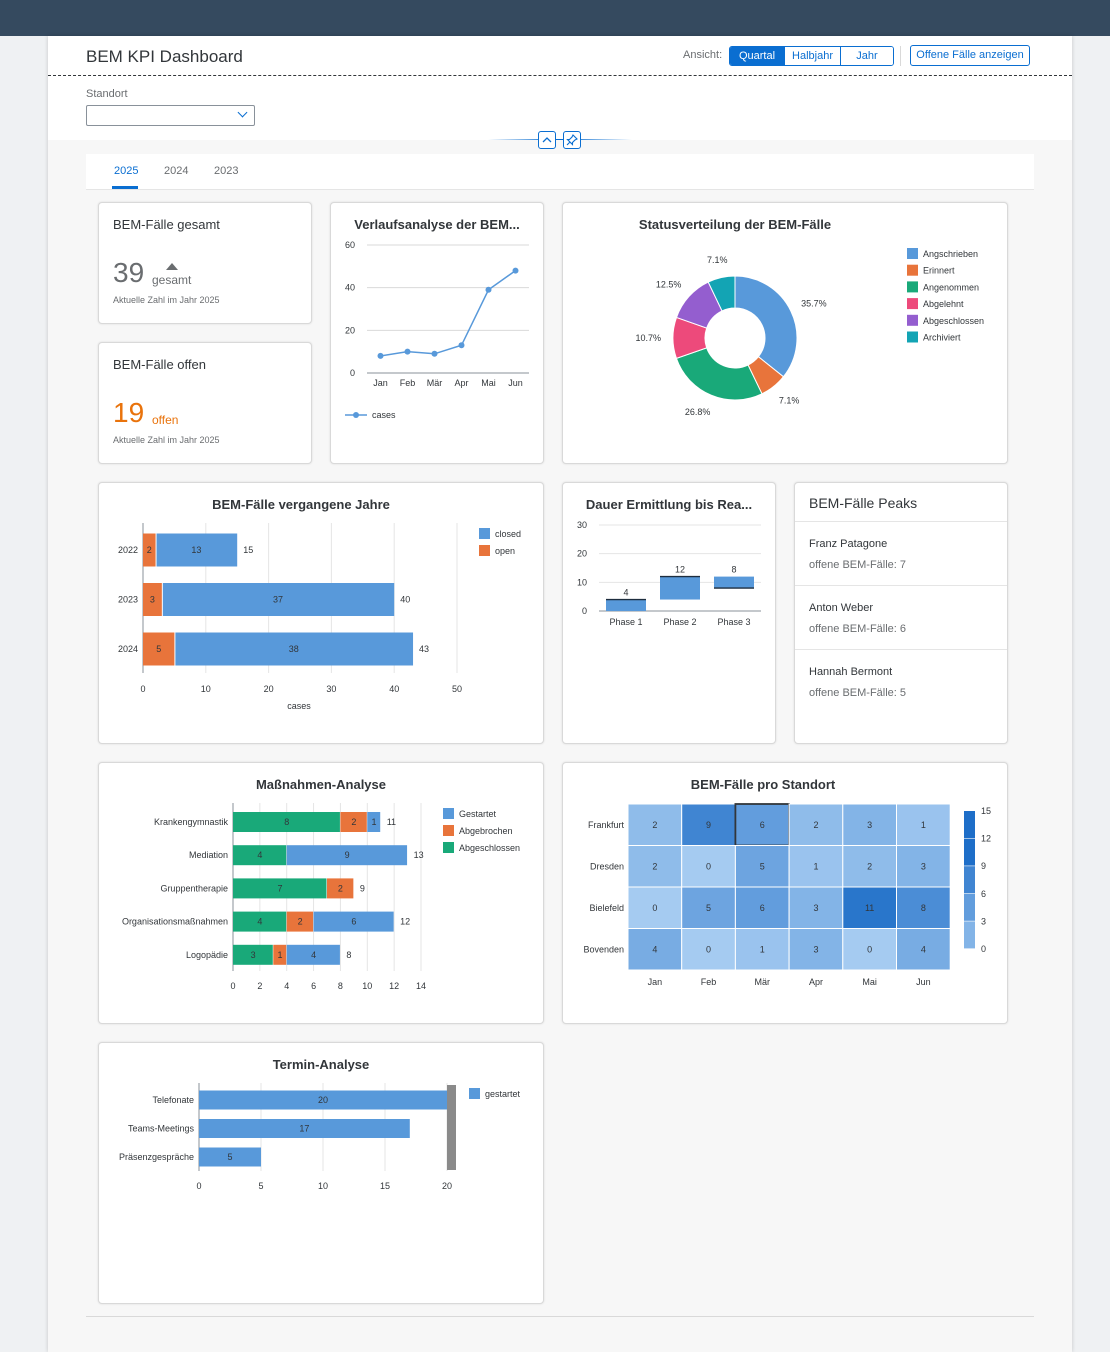 The image size is (1110, 1352). What do you see at coordinates (951, 287) in the screenshot?
I see `legend-label: Angenommen` at bounding box center [951, 287].